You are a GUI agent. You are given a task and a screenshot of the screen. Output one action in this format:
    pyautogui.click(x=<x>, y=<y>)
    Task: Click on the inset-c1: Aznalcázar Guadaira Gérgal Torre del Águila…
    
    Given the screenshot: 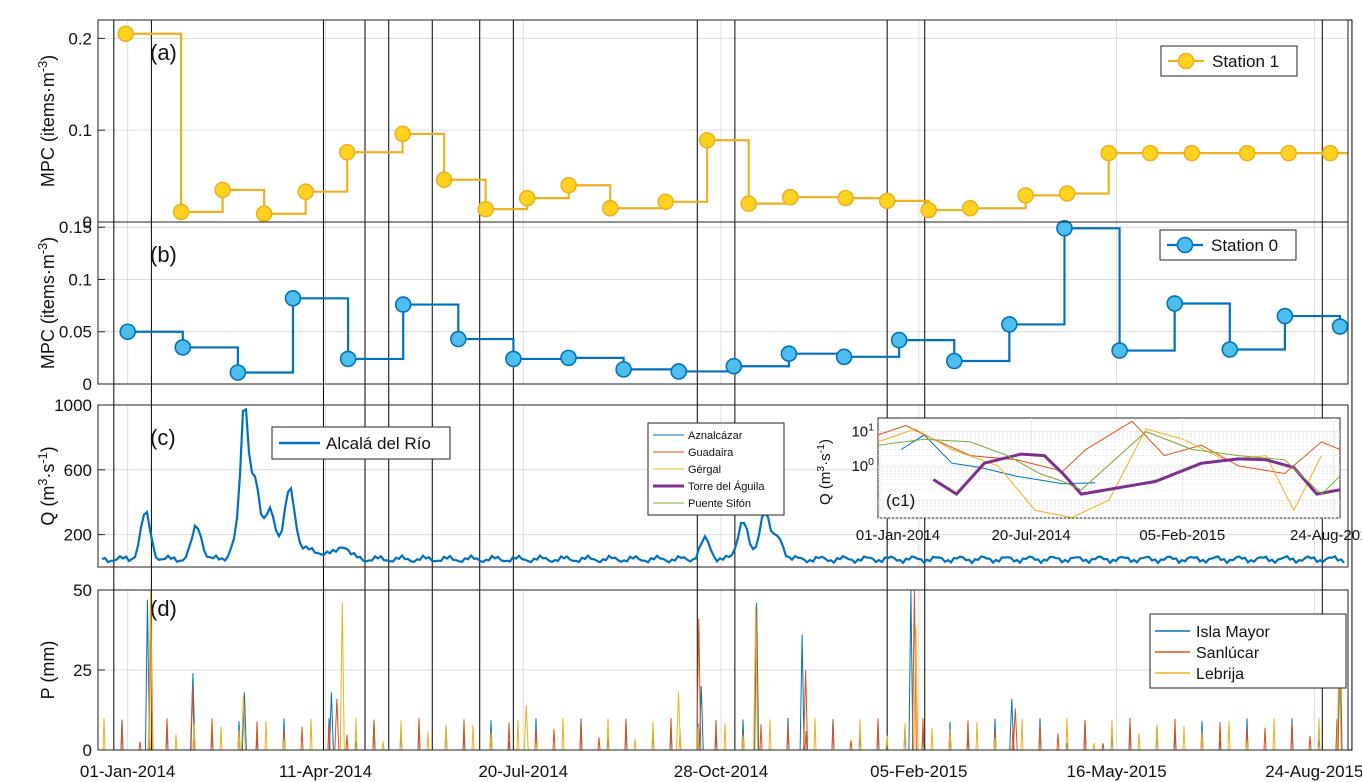 What is the action you would take?
    pyautogui.click(x=1004, y=480)
    